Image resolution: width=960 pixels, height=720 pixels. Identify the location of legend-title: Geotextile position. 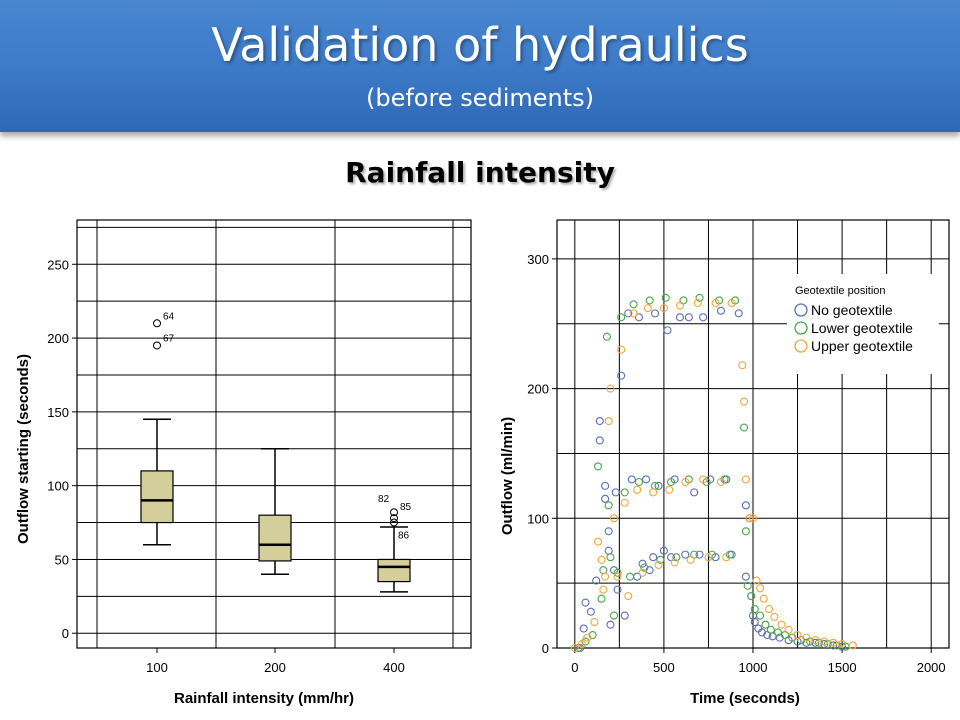
(840, 291).